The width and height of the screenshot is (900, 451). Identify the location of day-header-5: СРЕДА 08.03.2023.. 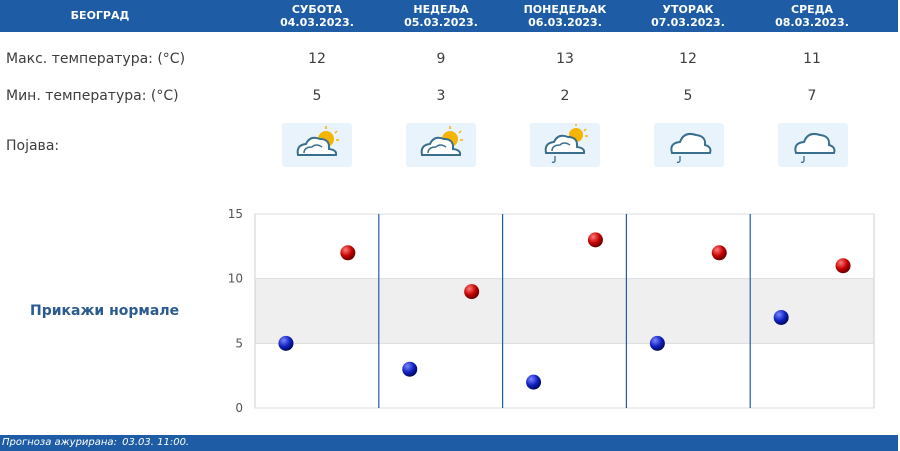
(812, 16).